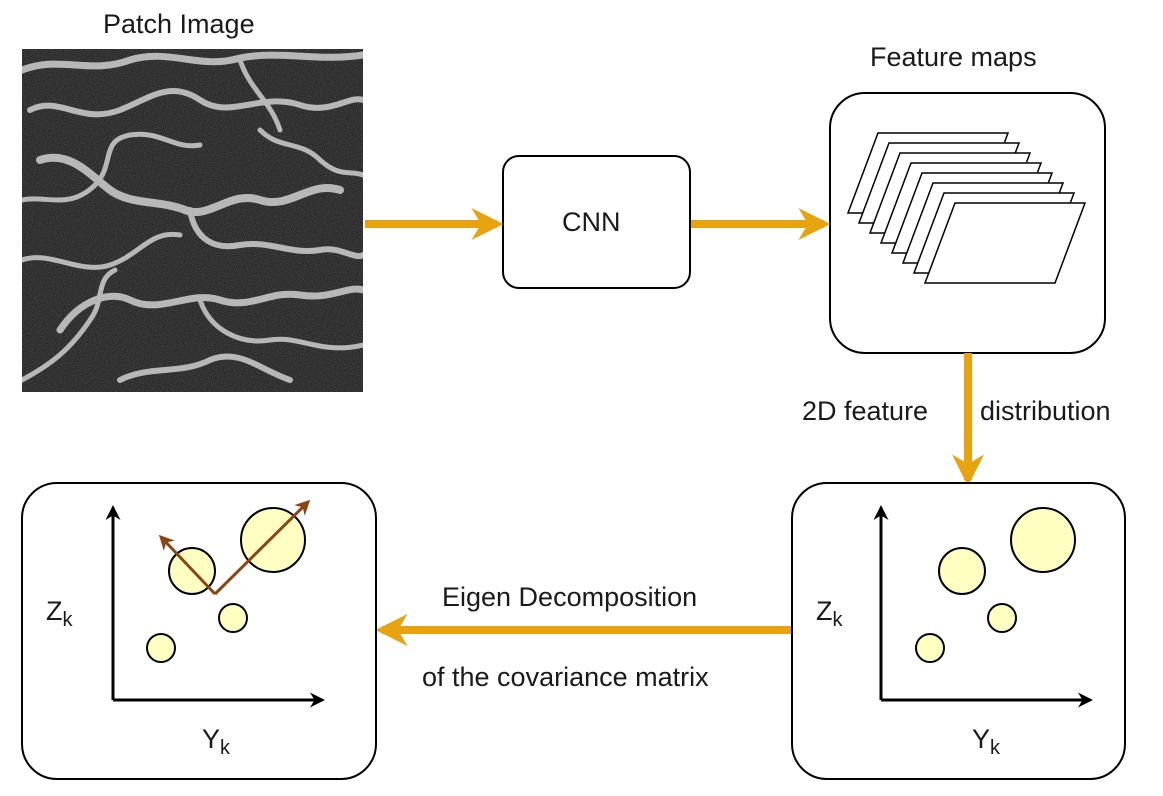 The image size is (1163, 796). What do you see at coordinates (216, 741) in the screenshot?
I see `eigen-x-axis-label: Yk` at bounding box center [216, 741].